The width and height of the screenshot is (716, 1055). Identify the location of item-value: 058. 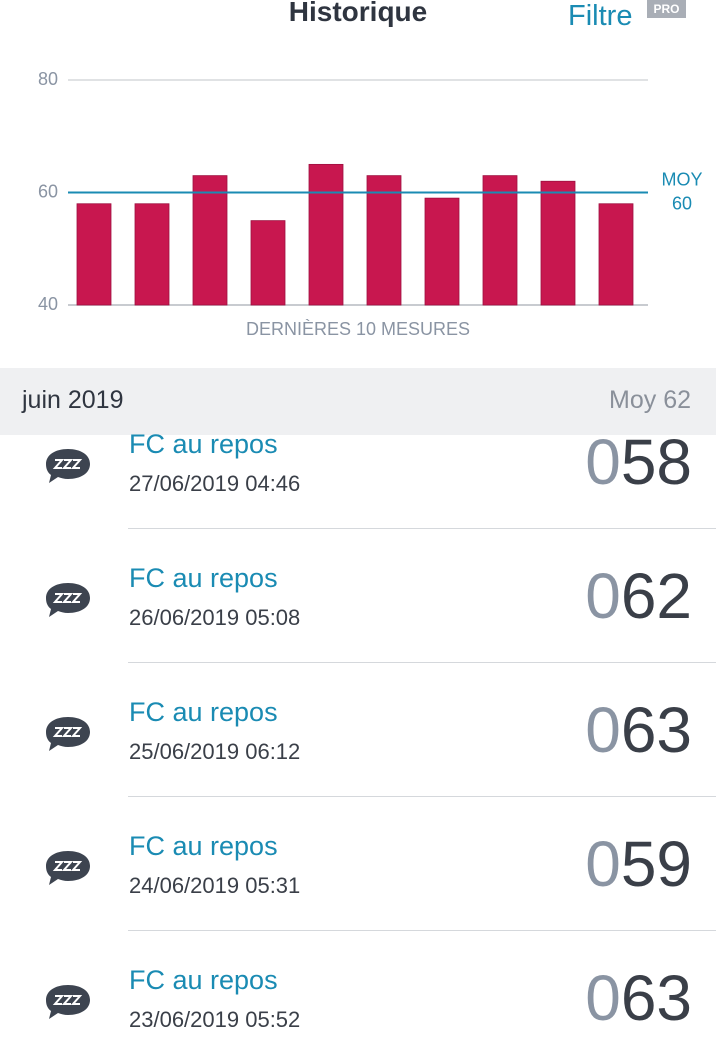
(638, 462).